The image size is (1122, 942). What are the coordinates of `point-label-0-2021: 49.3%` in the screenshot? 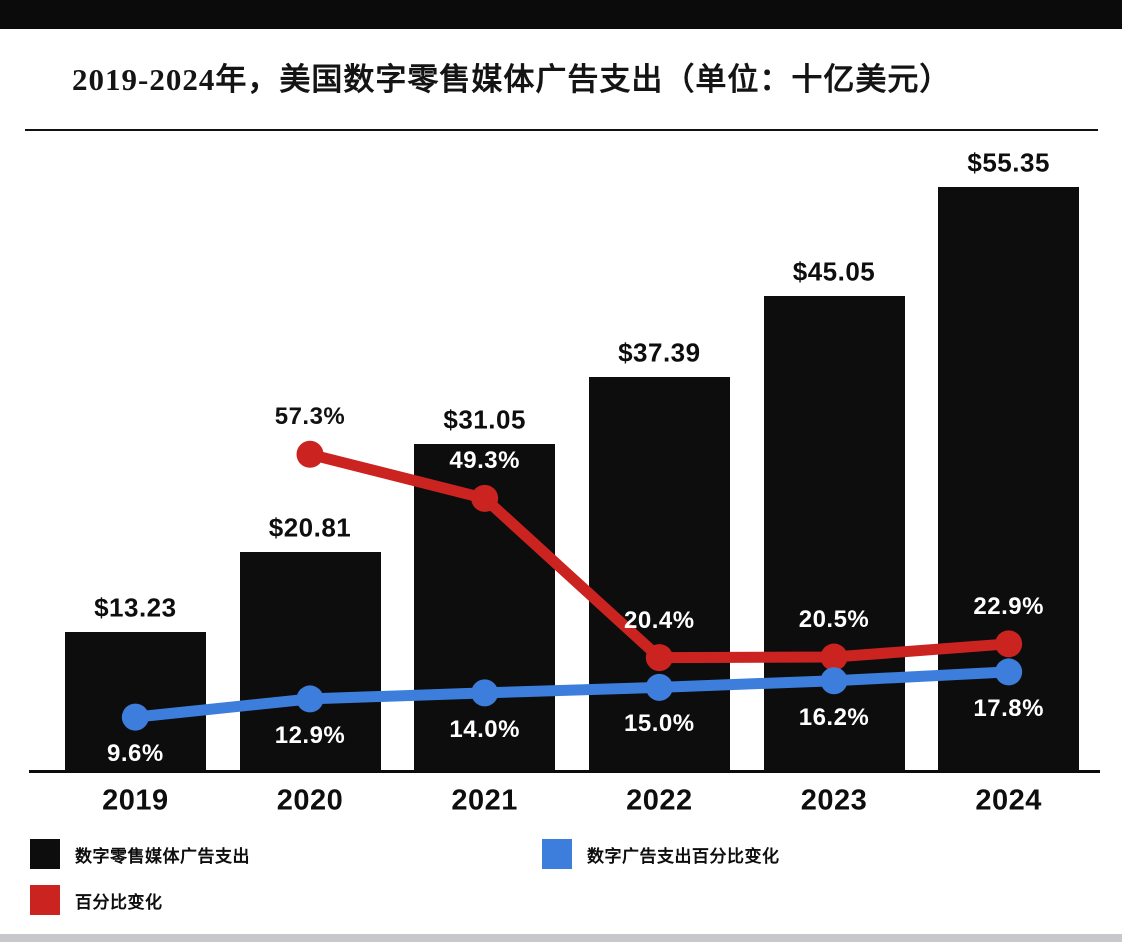 It's located at (484, 461).